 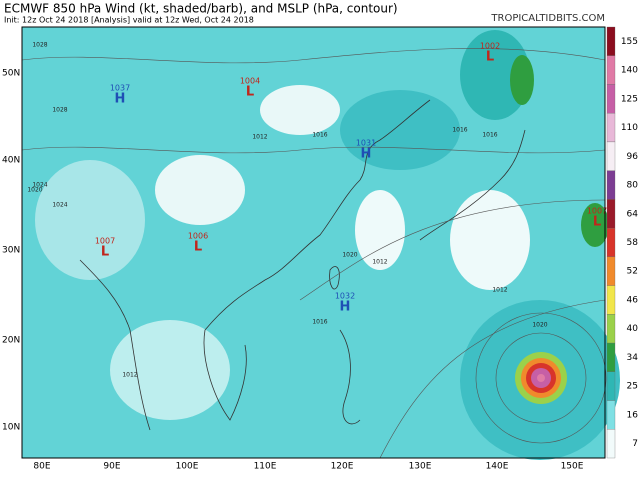 I want to click on colorbar-label: 110, so click(x=629, y=128).